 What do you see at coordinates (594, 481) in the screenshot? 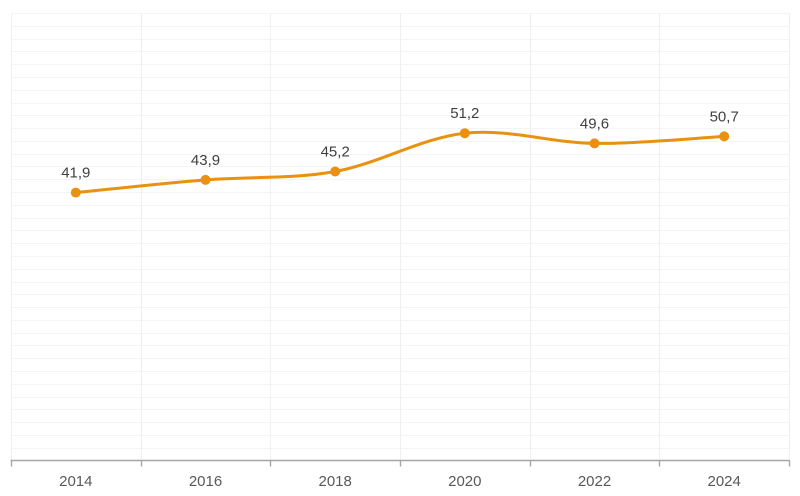
I see `x-axis-label: 2022` at bounding box center [594, 481].